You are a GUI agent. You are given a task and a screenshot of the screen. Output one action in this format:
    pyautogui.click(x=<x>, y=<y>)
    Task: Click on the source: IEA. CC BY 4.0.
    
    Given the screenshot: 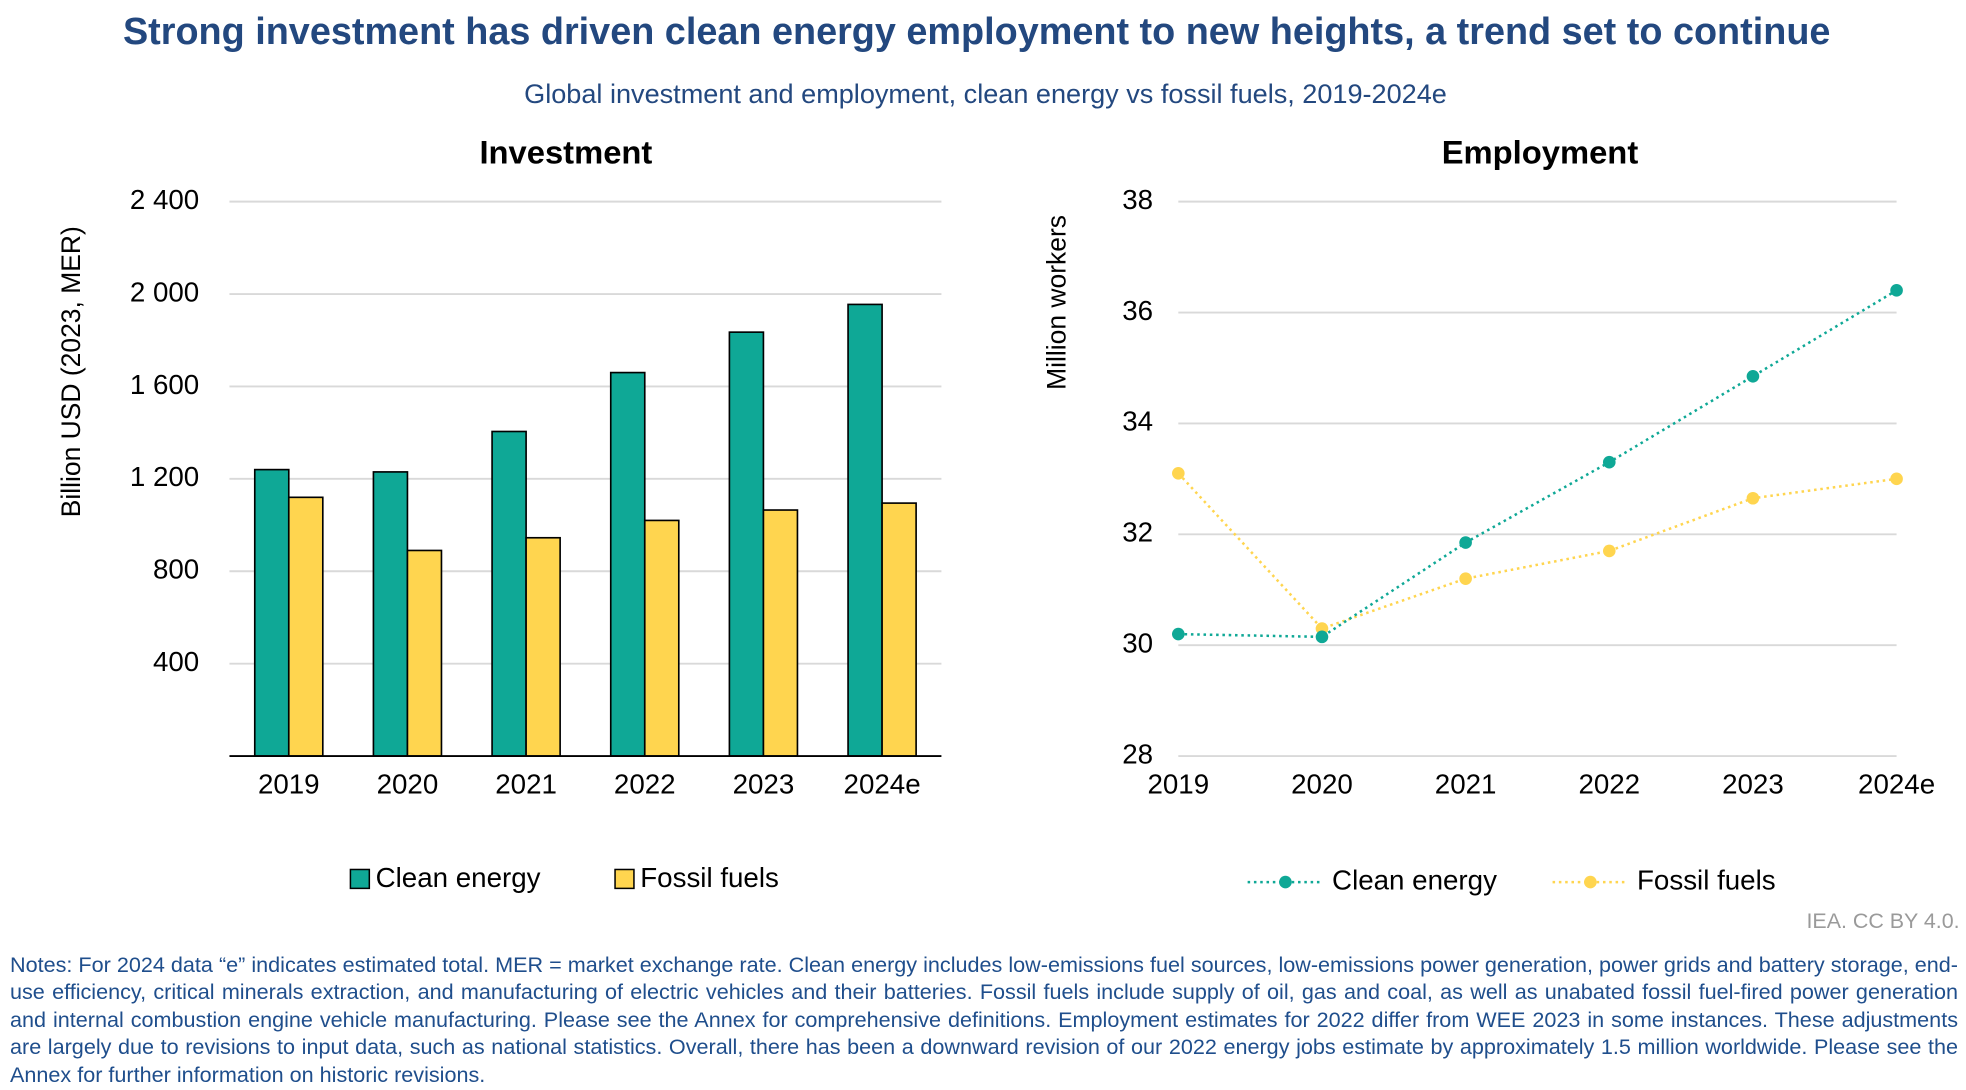 What is the action you would take?
    pyautogui.click(x=1882, y=921)
    